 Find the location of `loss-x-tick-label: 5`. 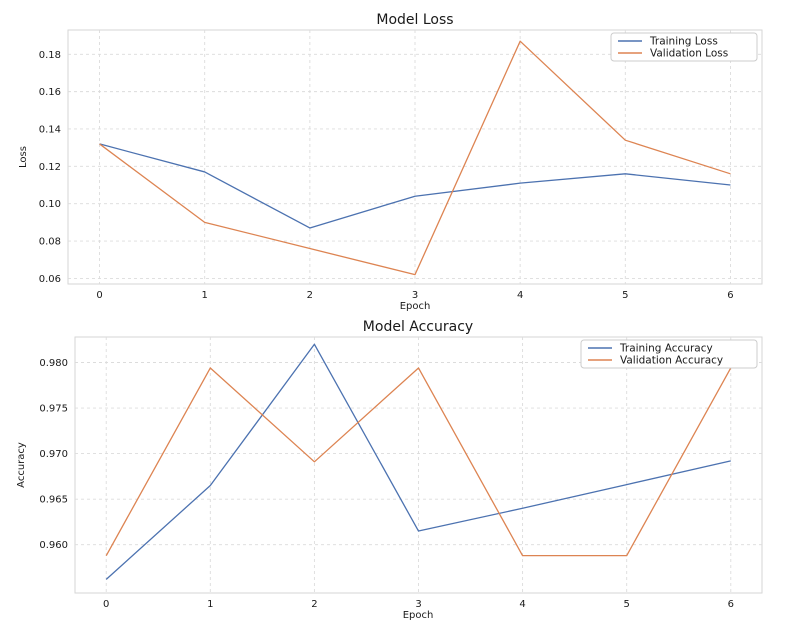

loss-x-tick-label: 5 is located at coordinates (625, 295).